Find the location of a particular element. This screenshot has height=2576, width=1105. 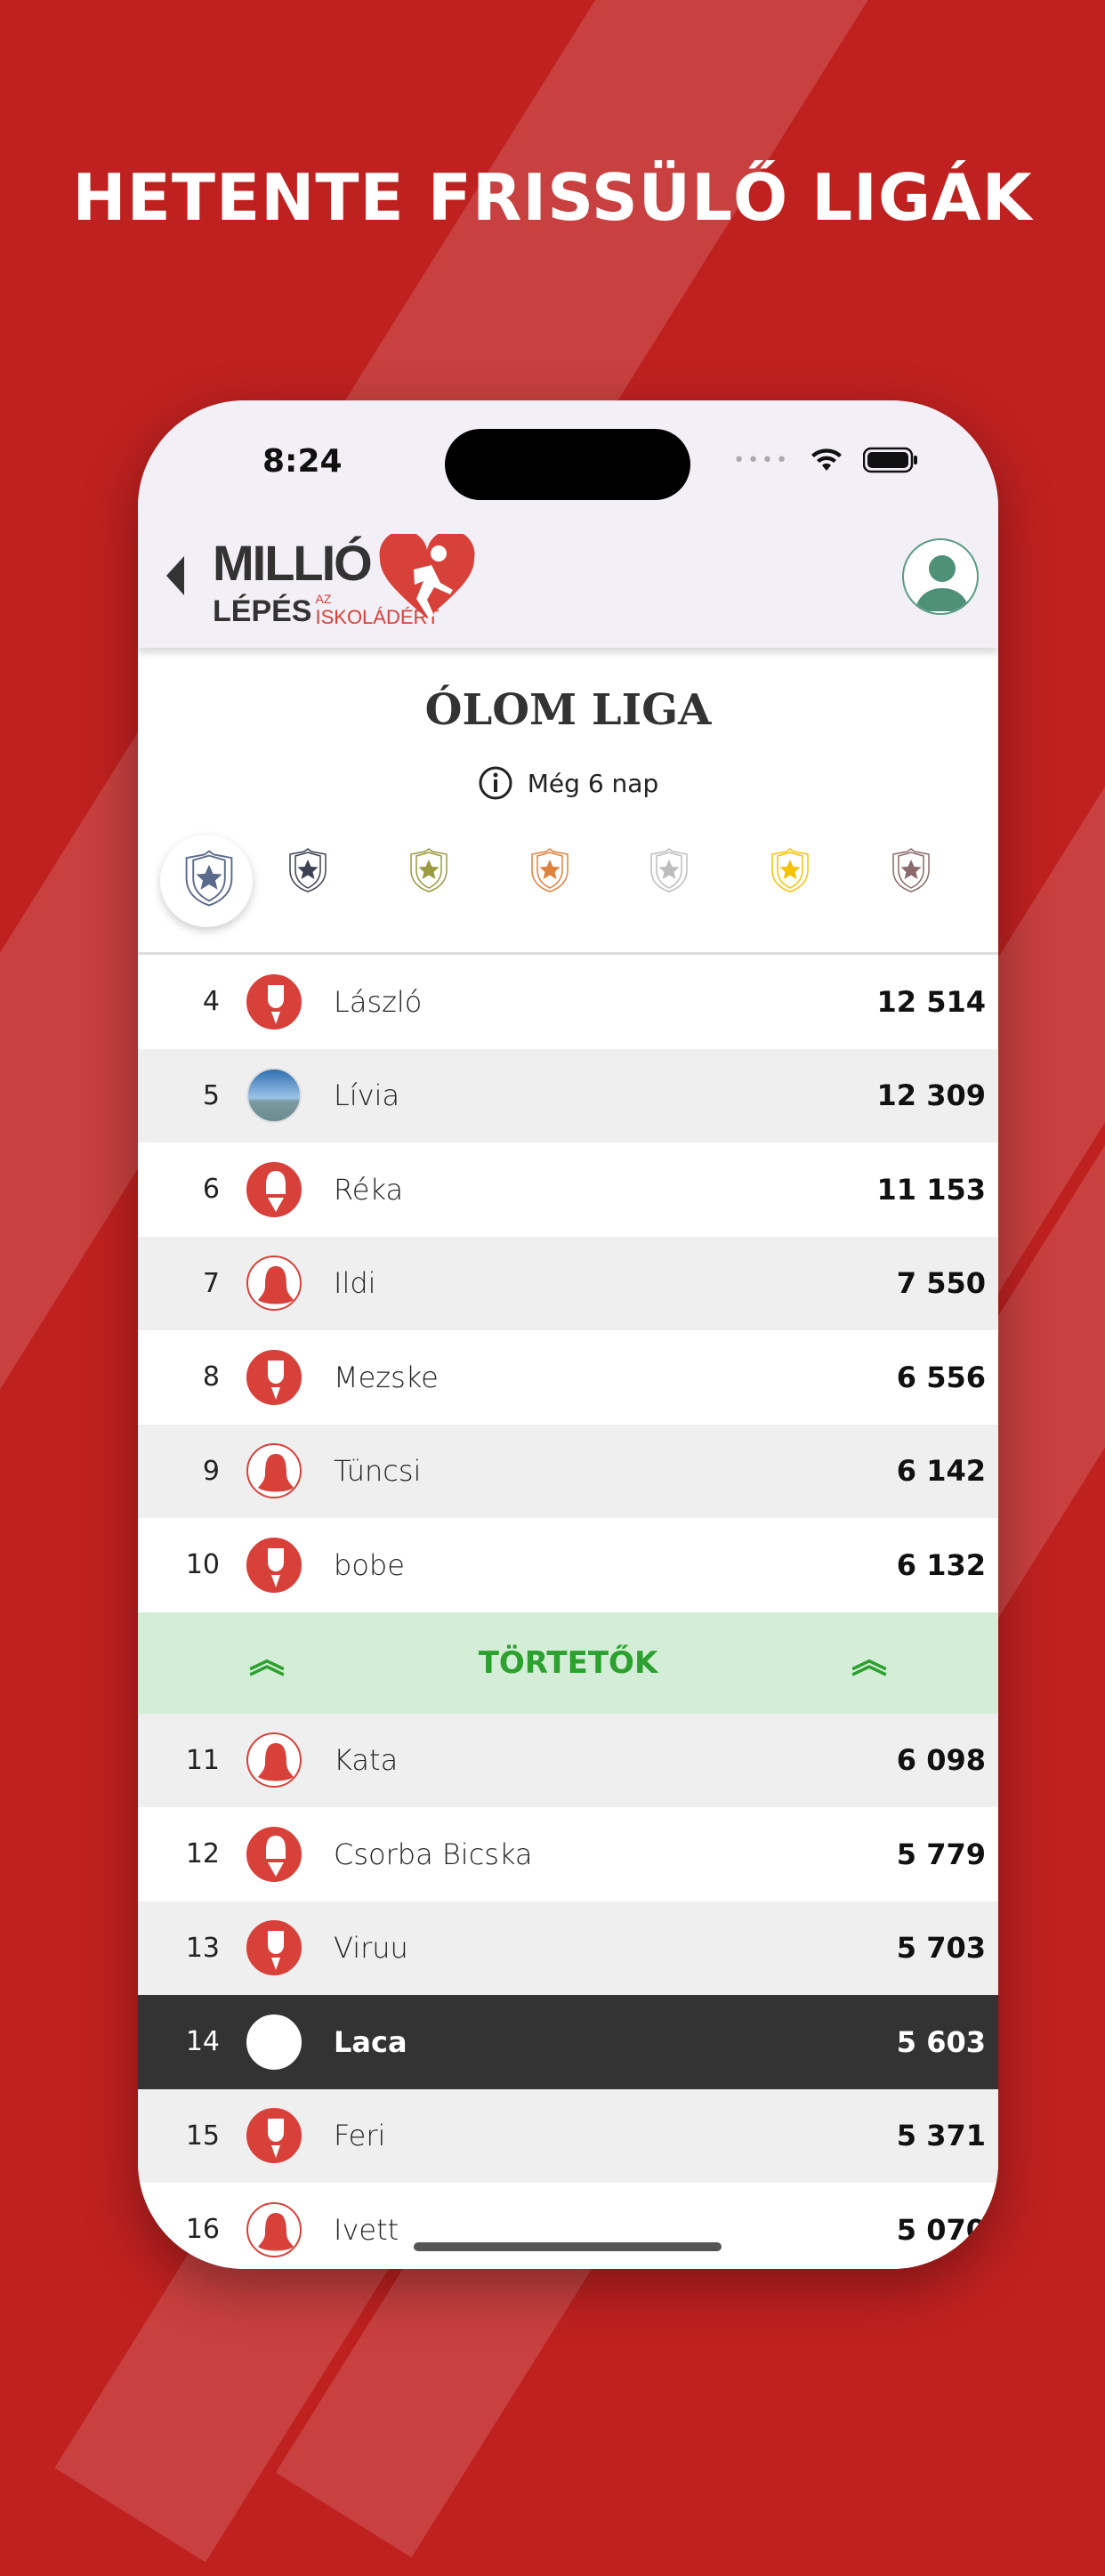

leaderboard-row: 8 Mezske 6 556 is located at coordinates (568, 1377).